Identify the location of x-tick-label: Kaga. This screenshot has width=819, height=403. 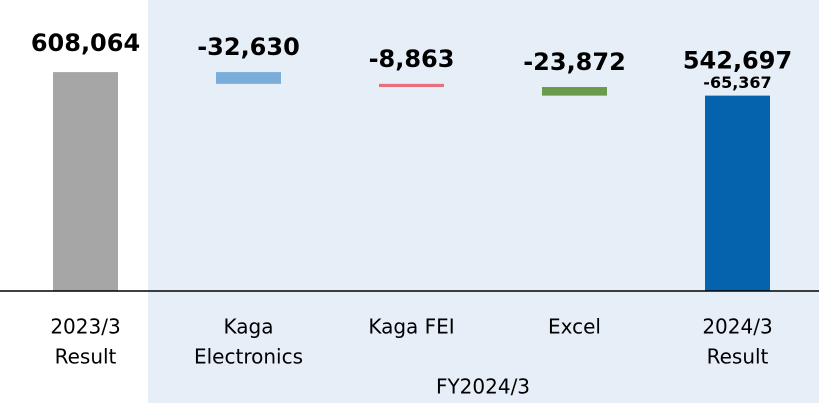
(249, 327).